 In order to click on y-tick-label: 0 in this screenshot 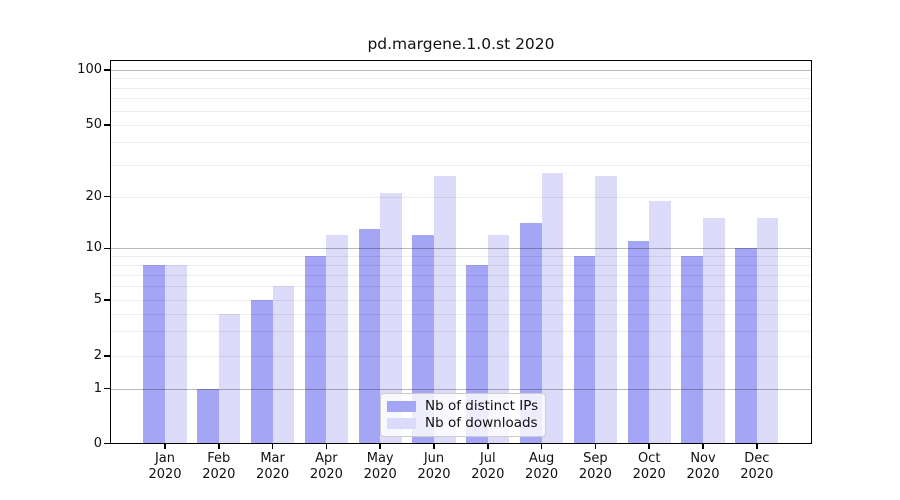, I will do `click(97, 443)`.